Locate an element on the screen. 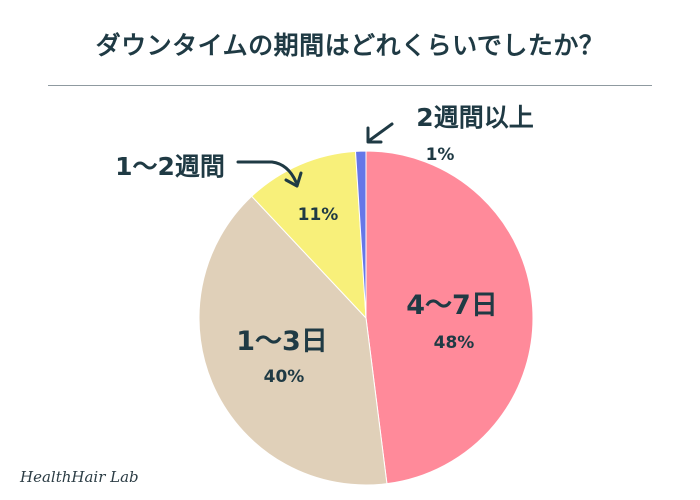 This screenshot has width=700, height=500. slice-label-1-2weeks: 1〜2週間 is located at coordinates (170, 166).